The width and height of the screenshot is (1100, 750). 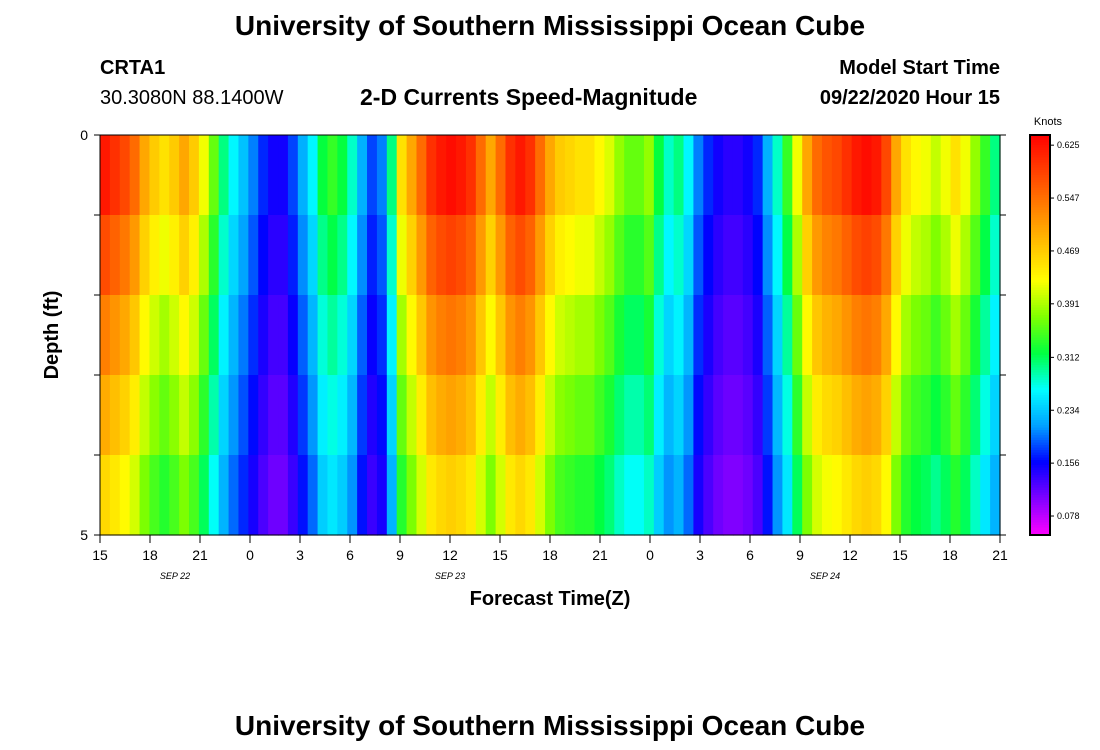 I want to click on y-axis-label: Depth (ft), so click(x=52, y=335).